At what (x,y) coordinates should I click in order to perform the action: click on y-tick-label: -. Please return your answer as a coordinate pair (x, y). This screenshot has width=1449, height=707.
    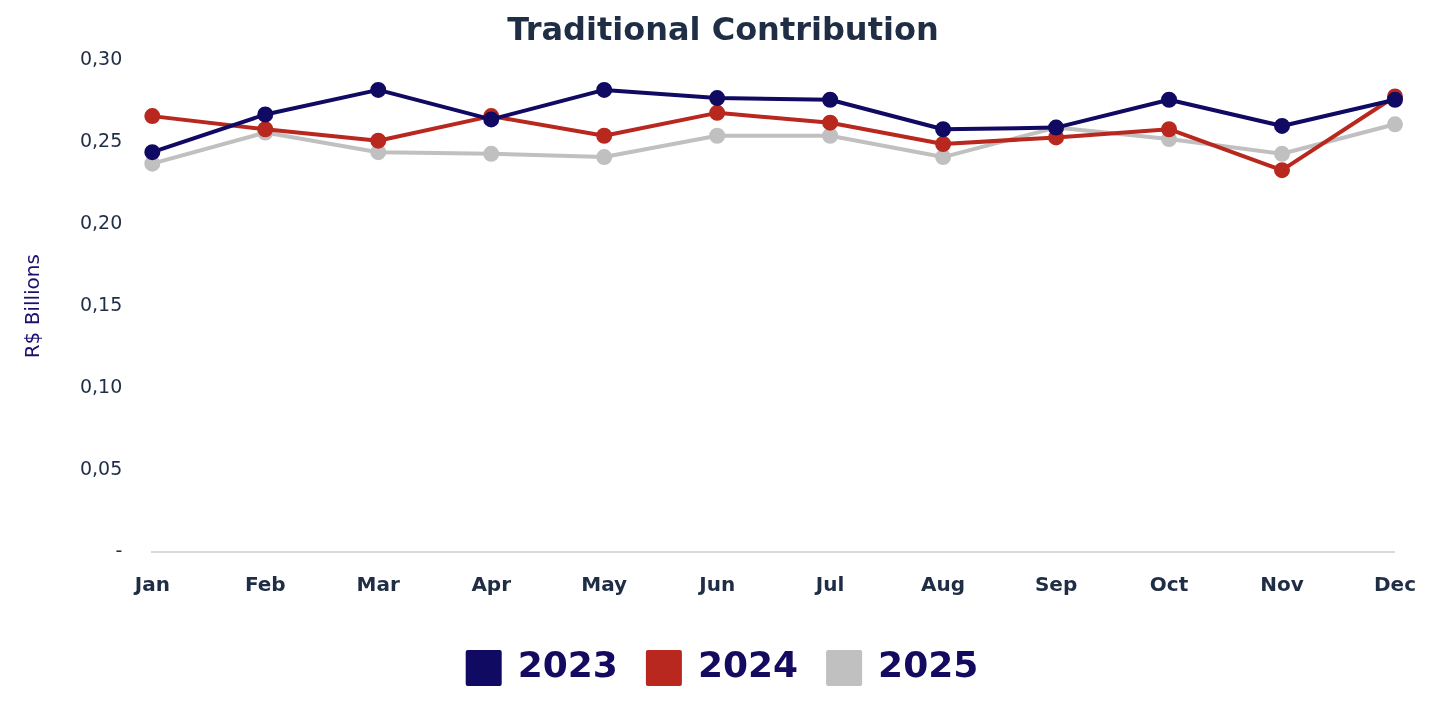
    Looking at the image, I should click on (119, 549).